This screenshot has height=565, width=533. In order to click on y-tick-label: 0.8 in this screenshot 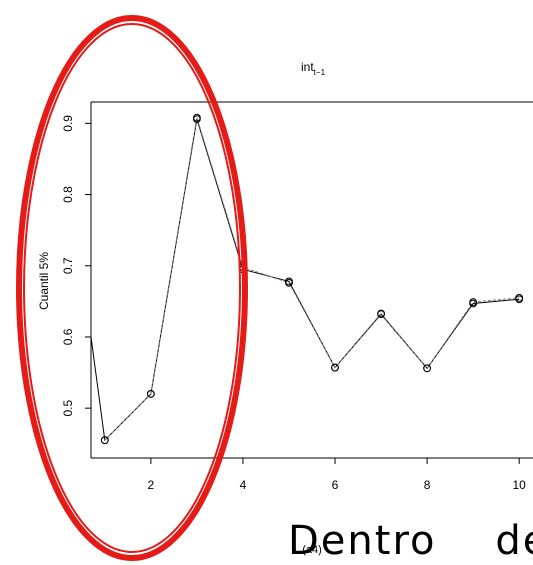, I will do `click(68, 194)`.